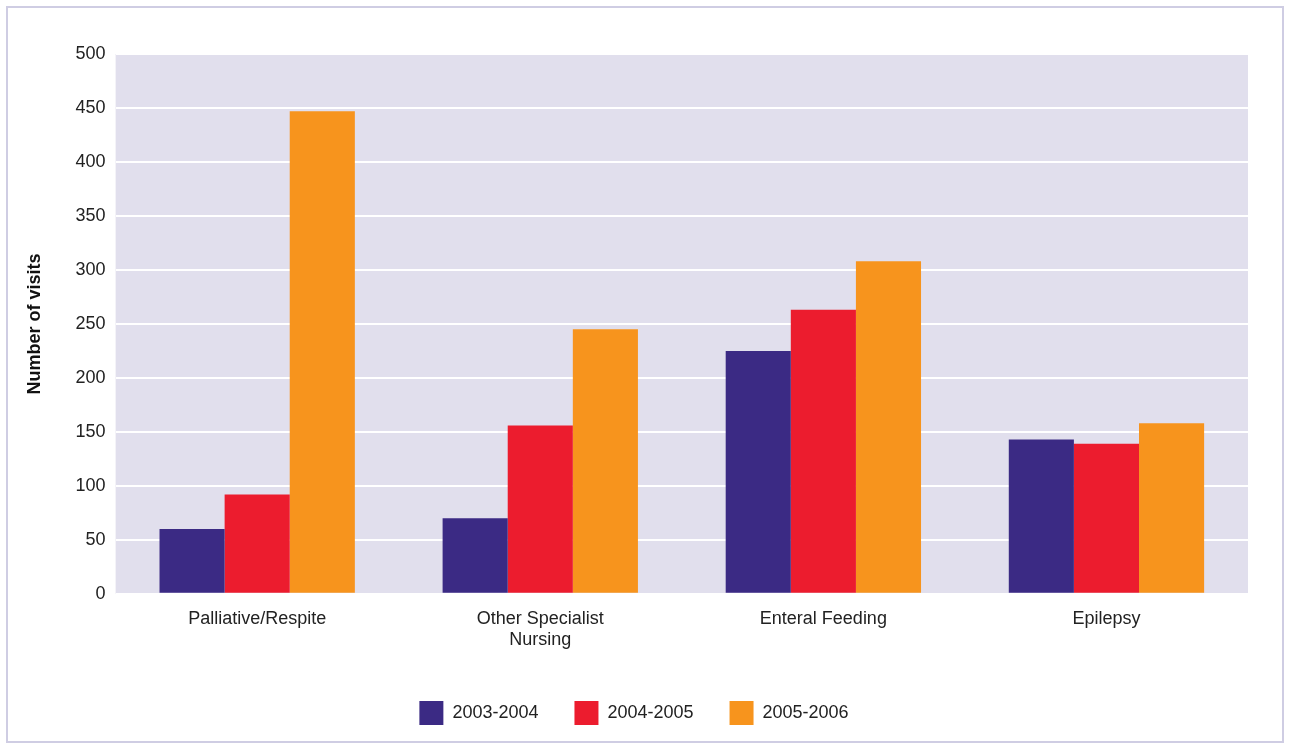  What do you see at coordinates (257, 617) in the screenshot?
I see `x-tick-label: Palliative/Respite` at bounding box center [257, 617].